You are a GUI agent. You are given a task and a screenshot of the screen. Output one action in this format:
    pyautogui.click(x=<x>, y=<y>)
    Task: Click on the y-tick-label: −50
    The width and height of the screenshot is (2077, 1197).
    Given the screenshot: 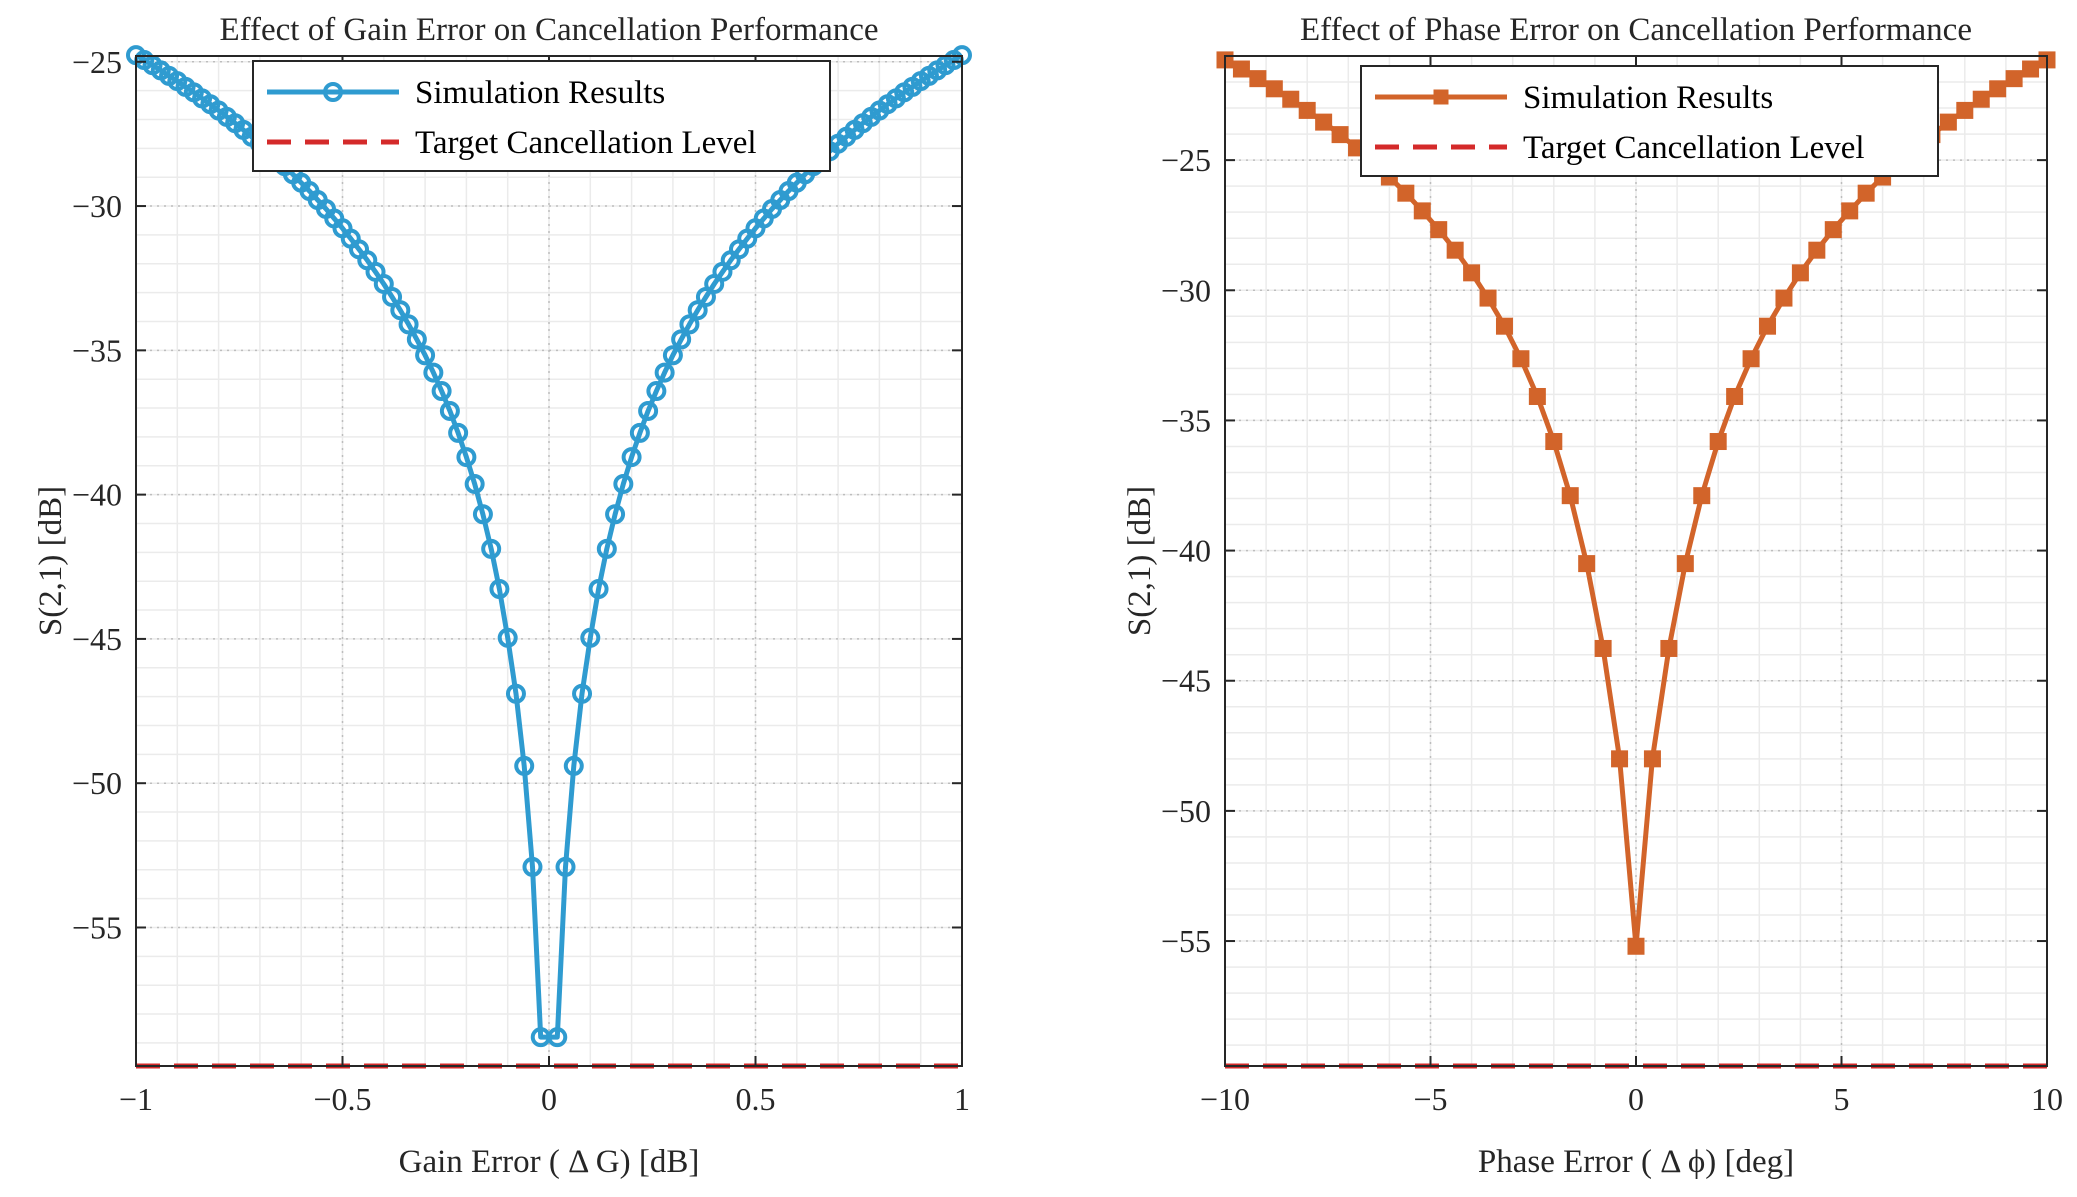 What is the action you would take?
    pyautogui.click(x=1186, y=811)
    